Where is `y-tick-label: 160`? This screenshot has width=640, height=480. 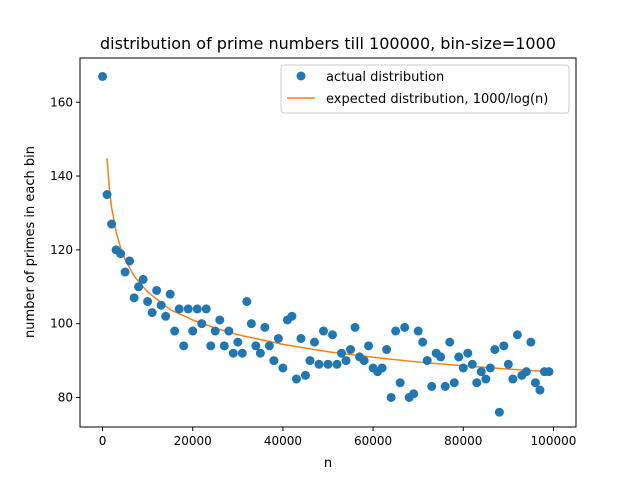
y-tick-label: 160 is located at coordinates (61, 102).